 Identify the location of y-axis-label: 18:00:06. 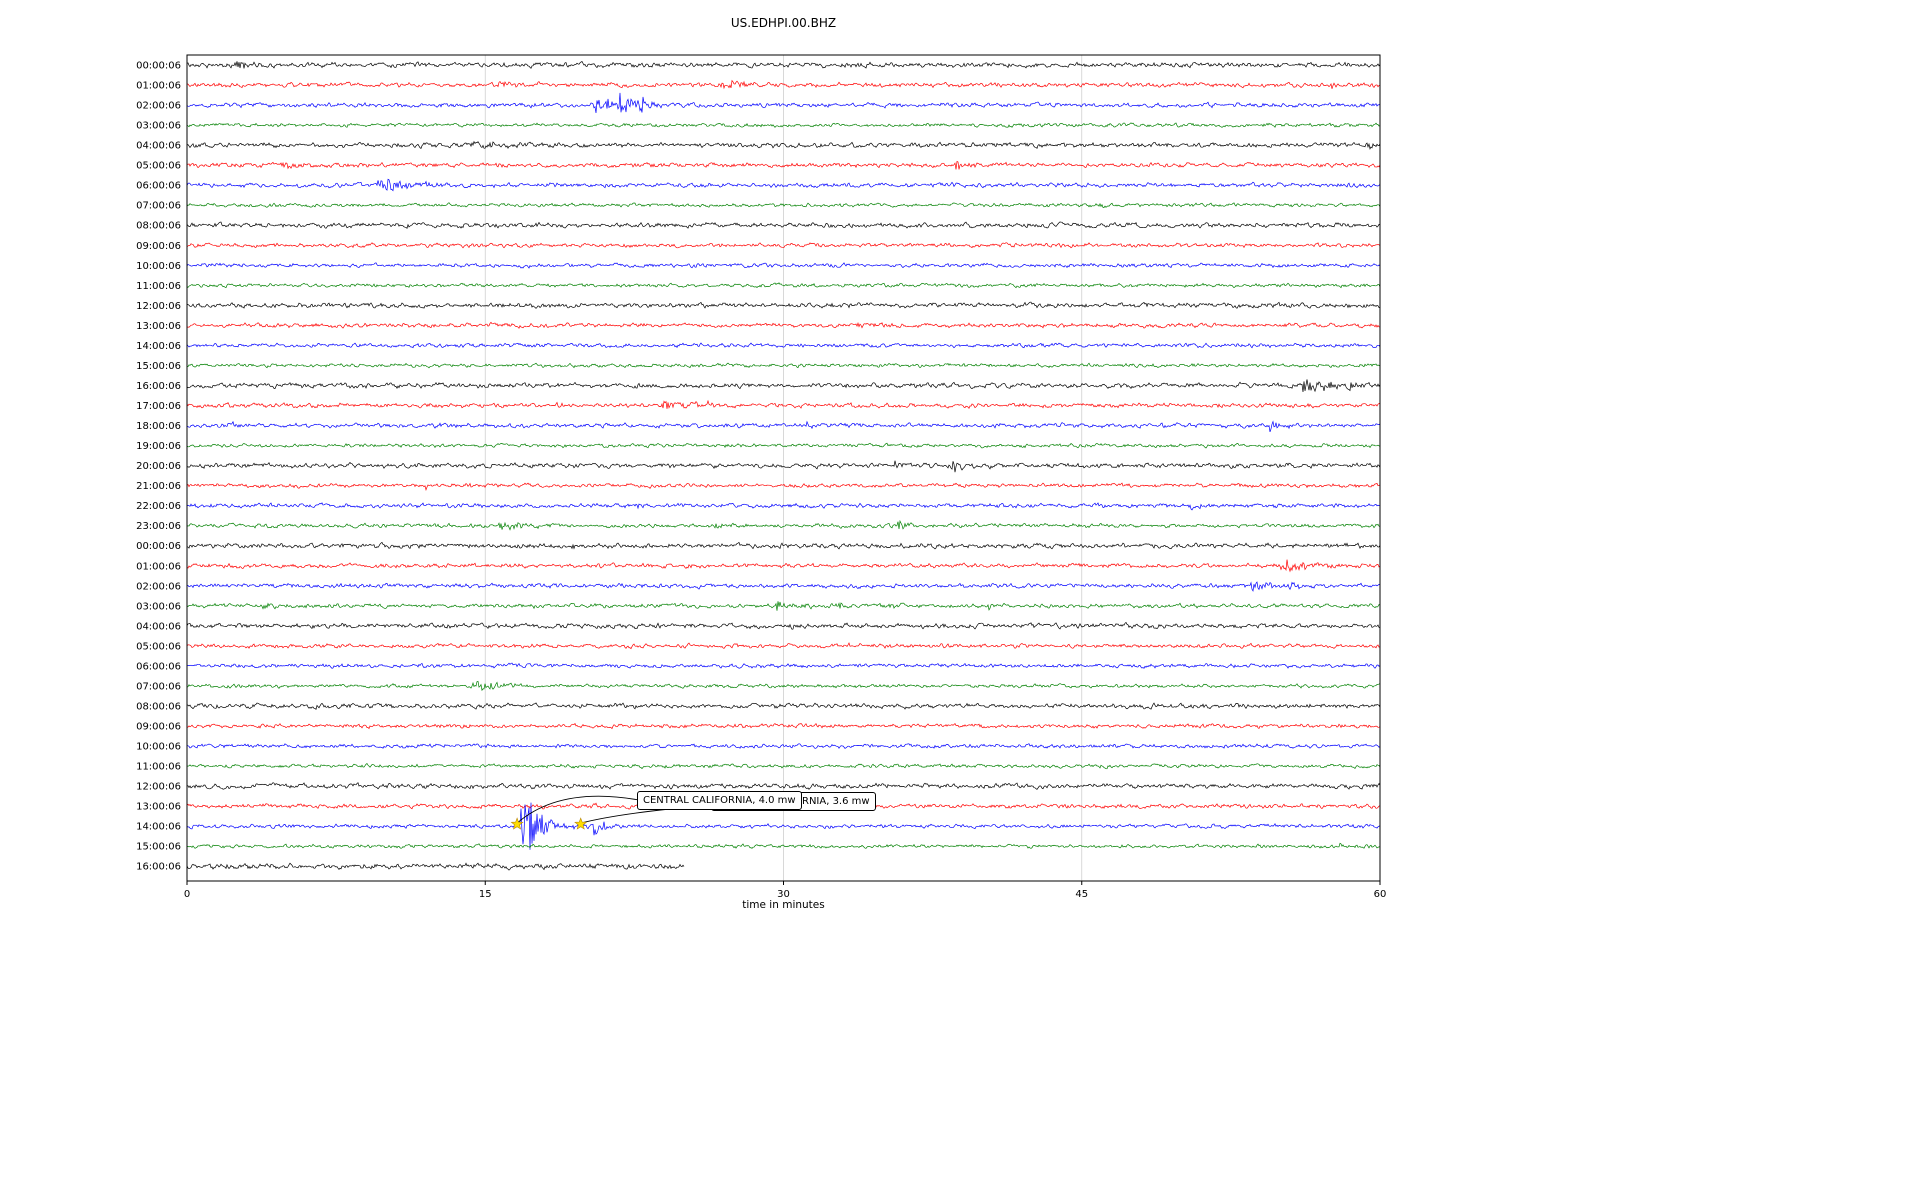
(158, 426).